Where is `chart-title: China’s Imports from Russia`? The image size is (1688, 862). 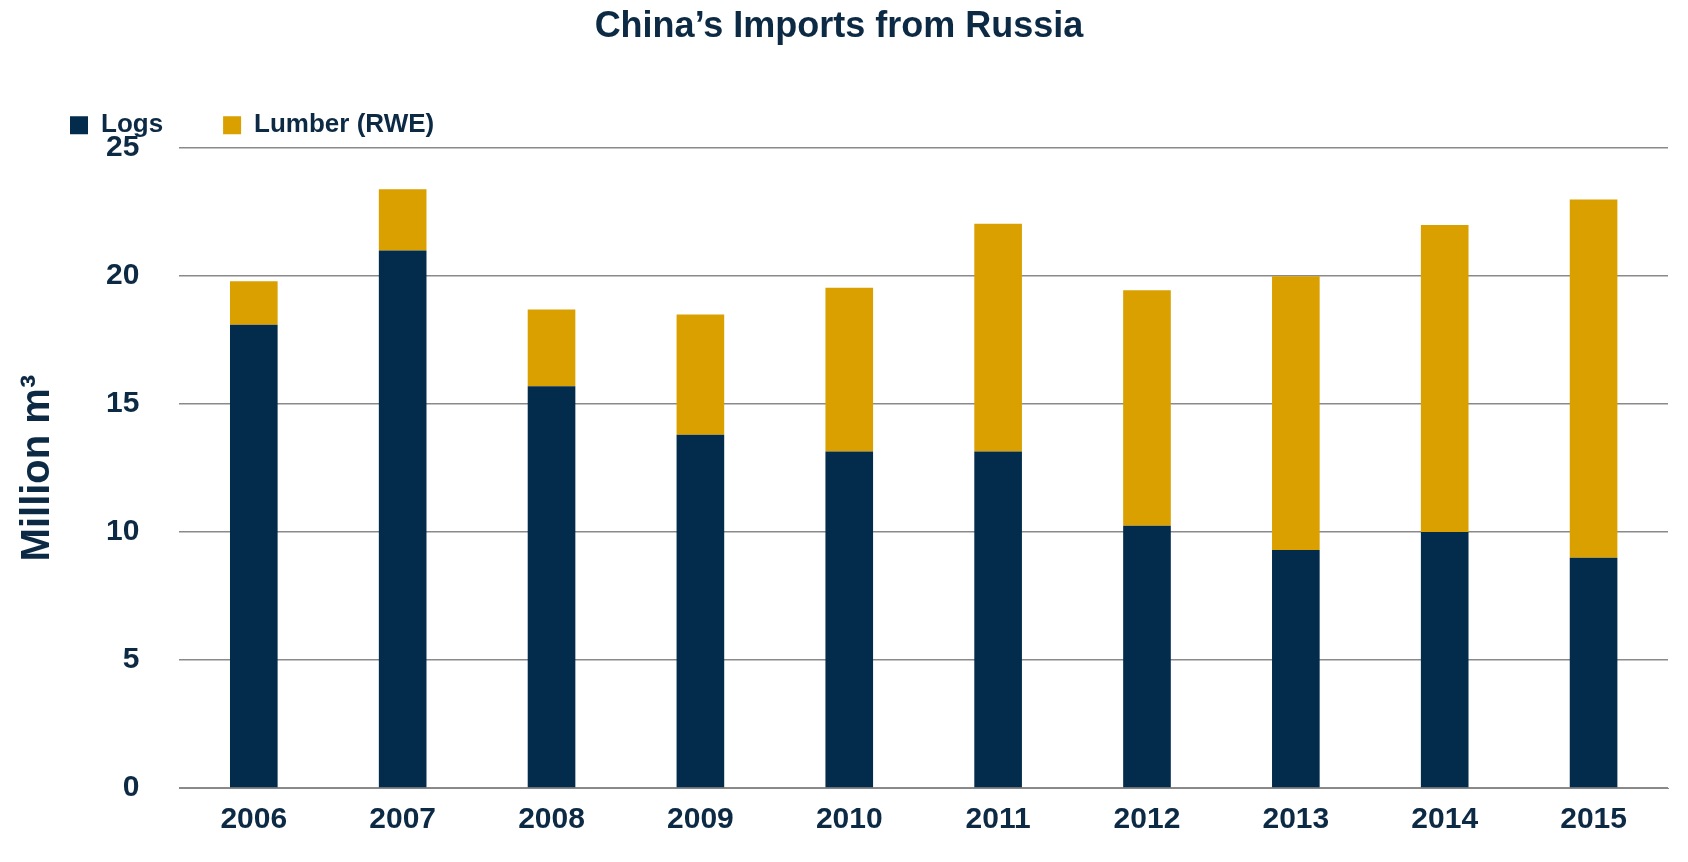 chart-title: China’s Imports from Russia is located at coordinates (839, 24).